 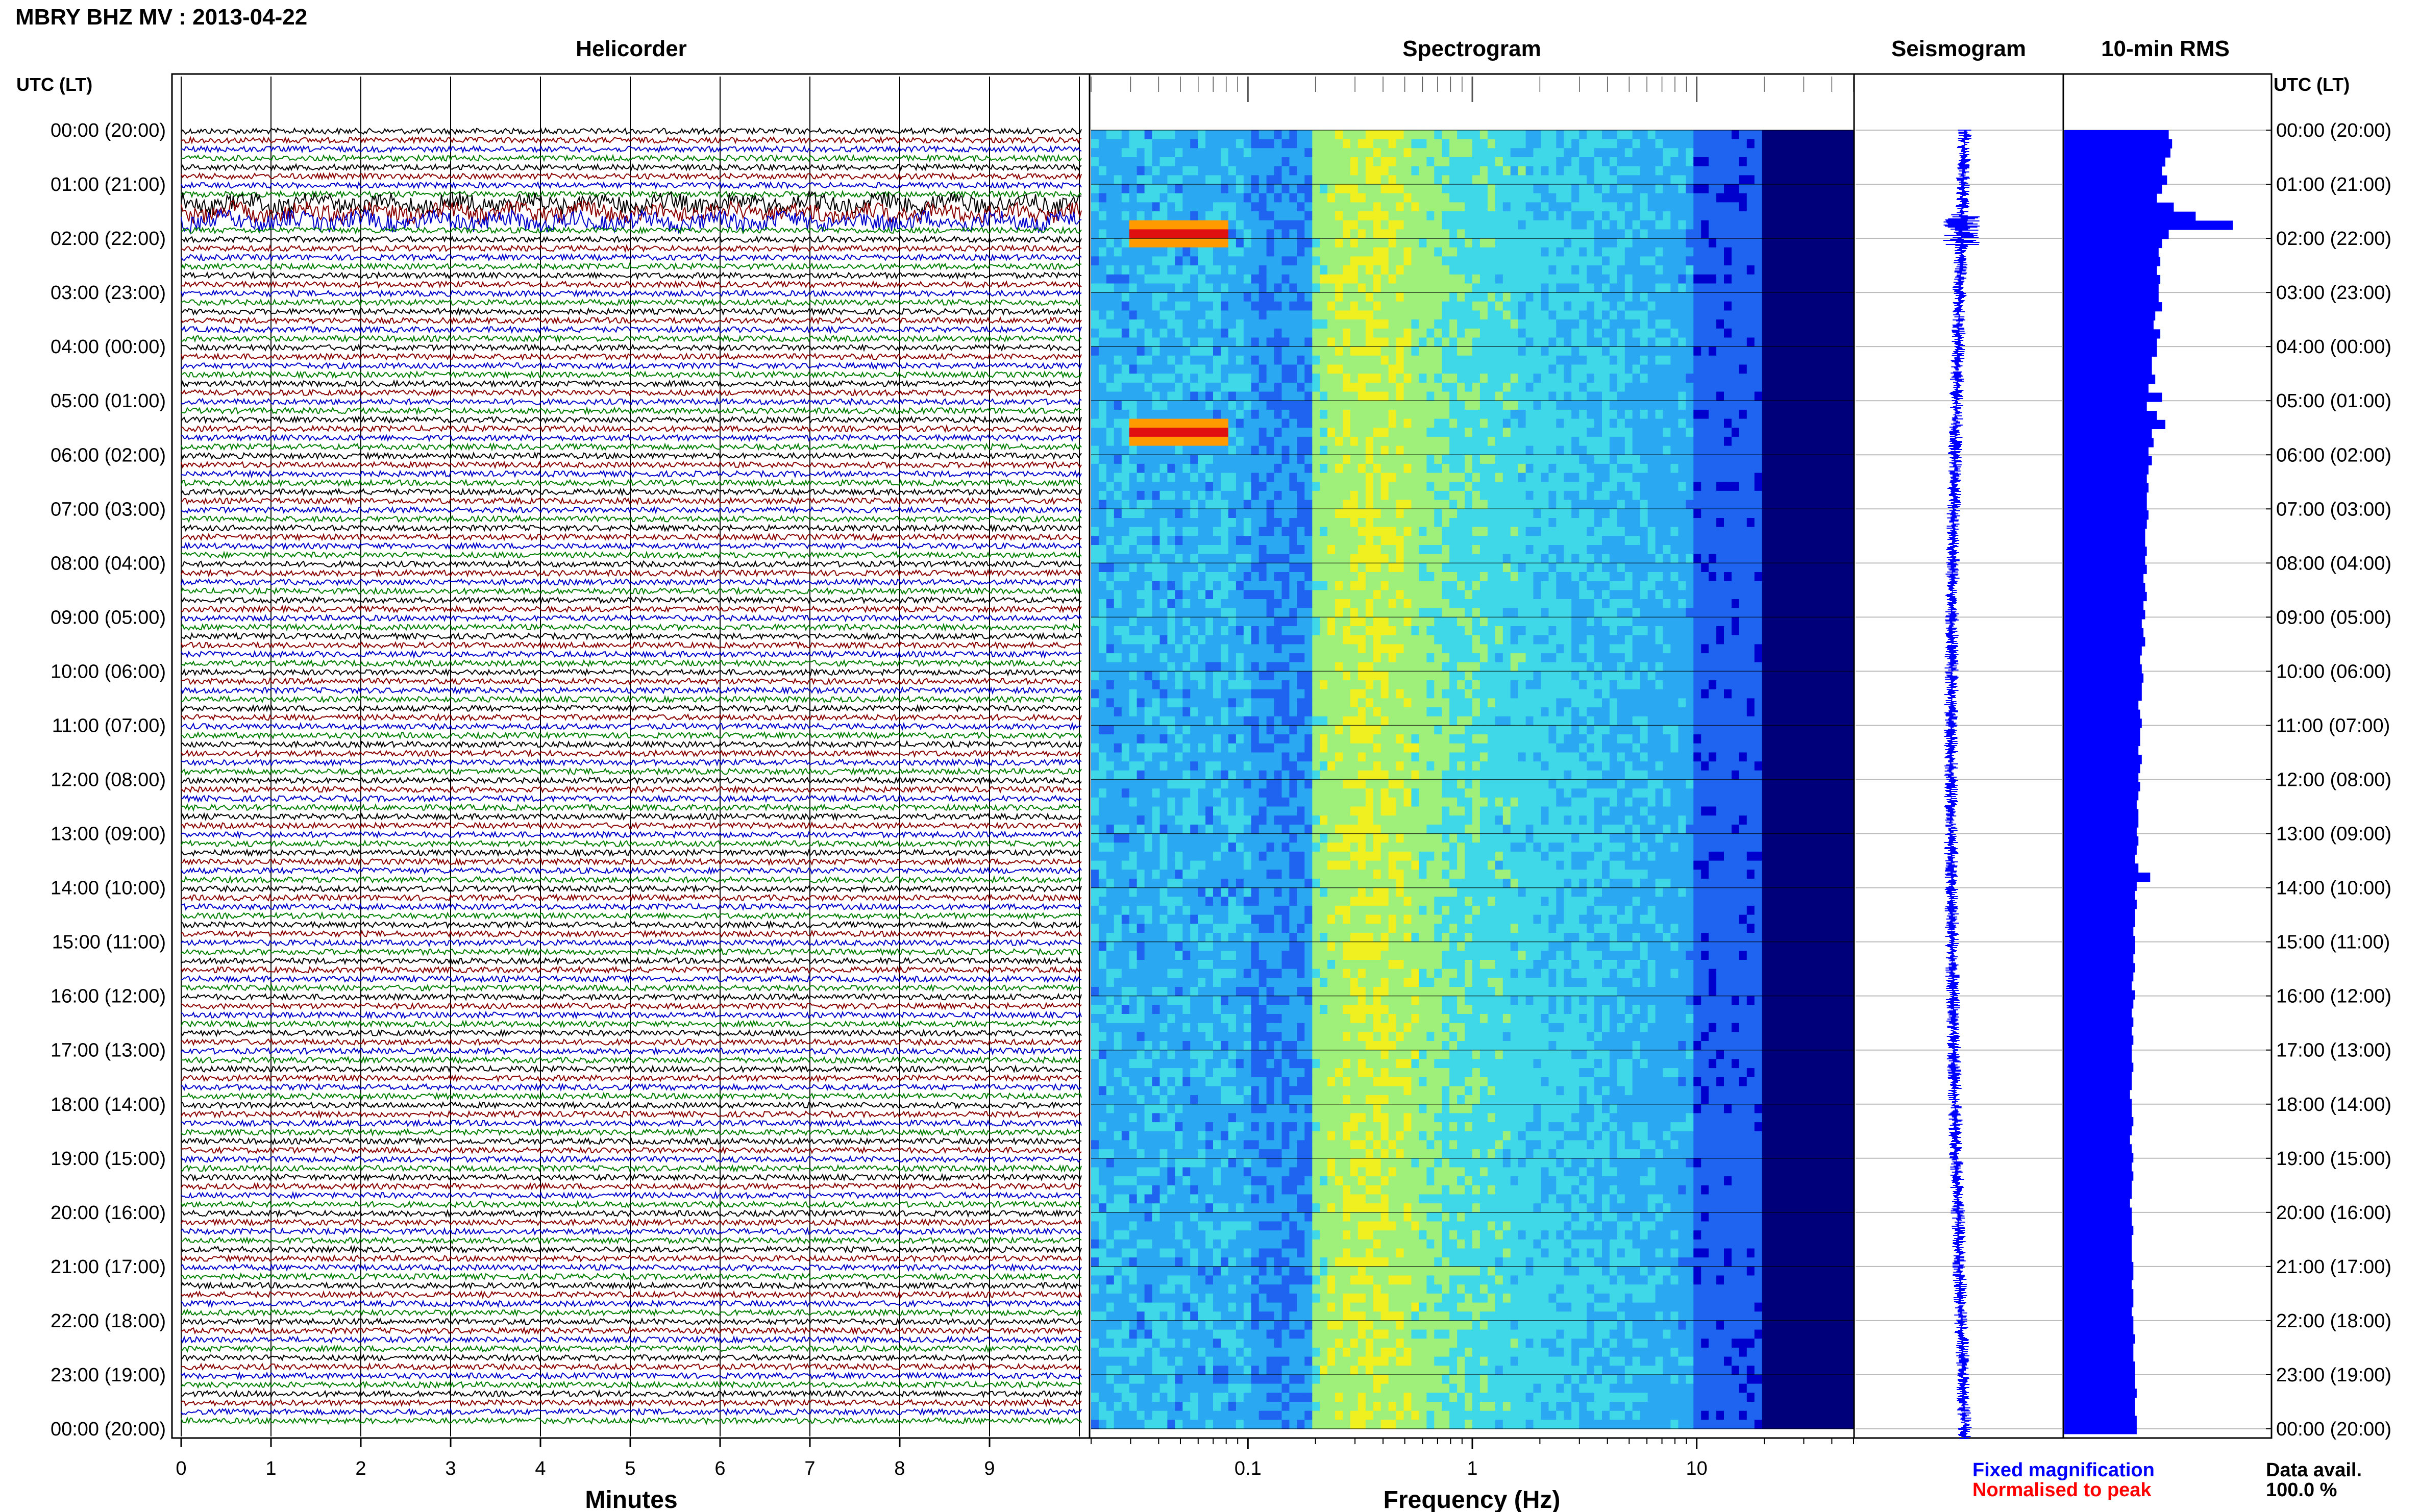 What do you see at coordinates (108, 509) in the screenshot?
I see `hour-label-left: 07:00 (03:00)` at bounding box center [108, 509].